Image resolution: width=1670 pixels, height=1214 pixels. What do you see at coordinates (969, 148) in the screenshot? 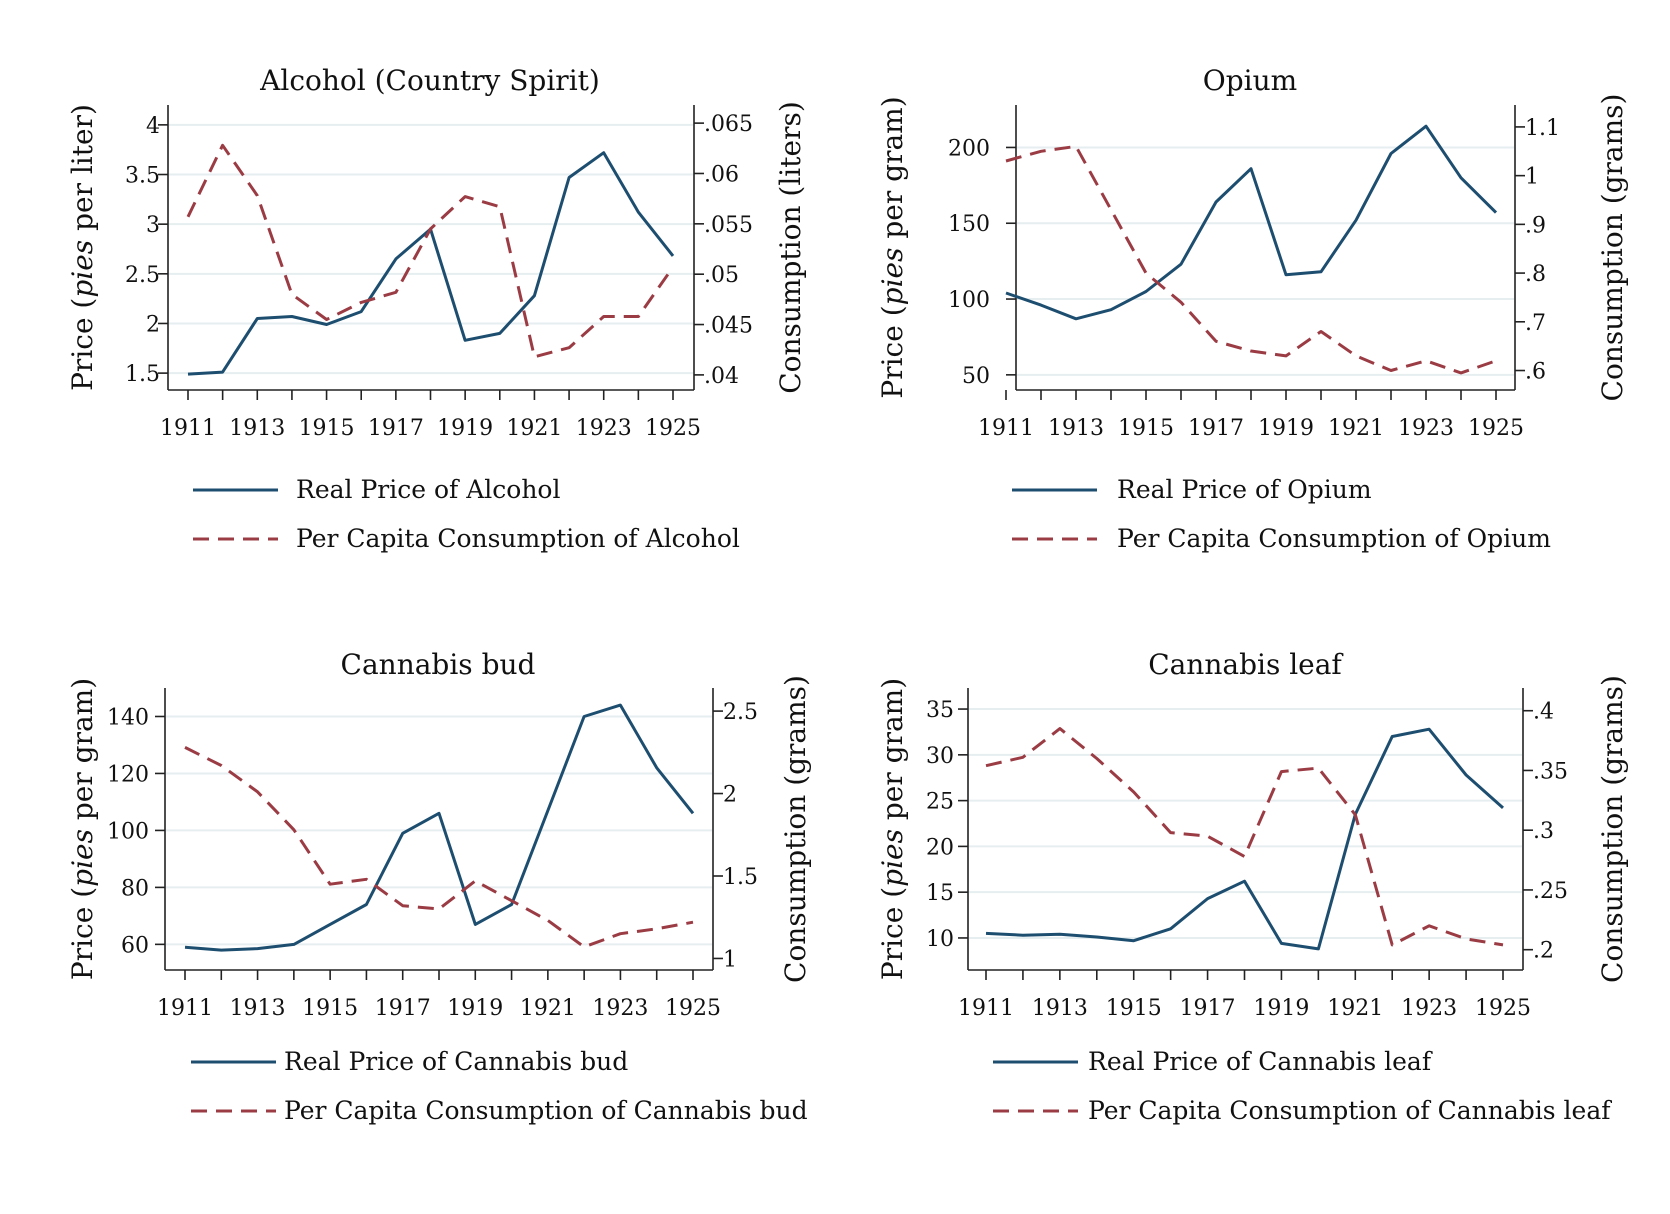
I see `y-left-tick-label: 200` at bounding box center [969, 148].